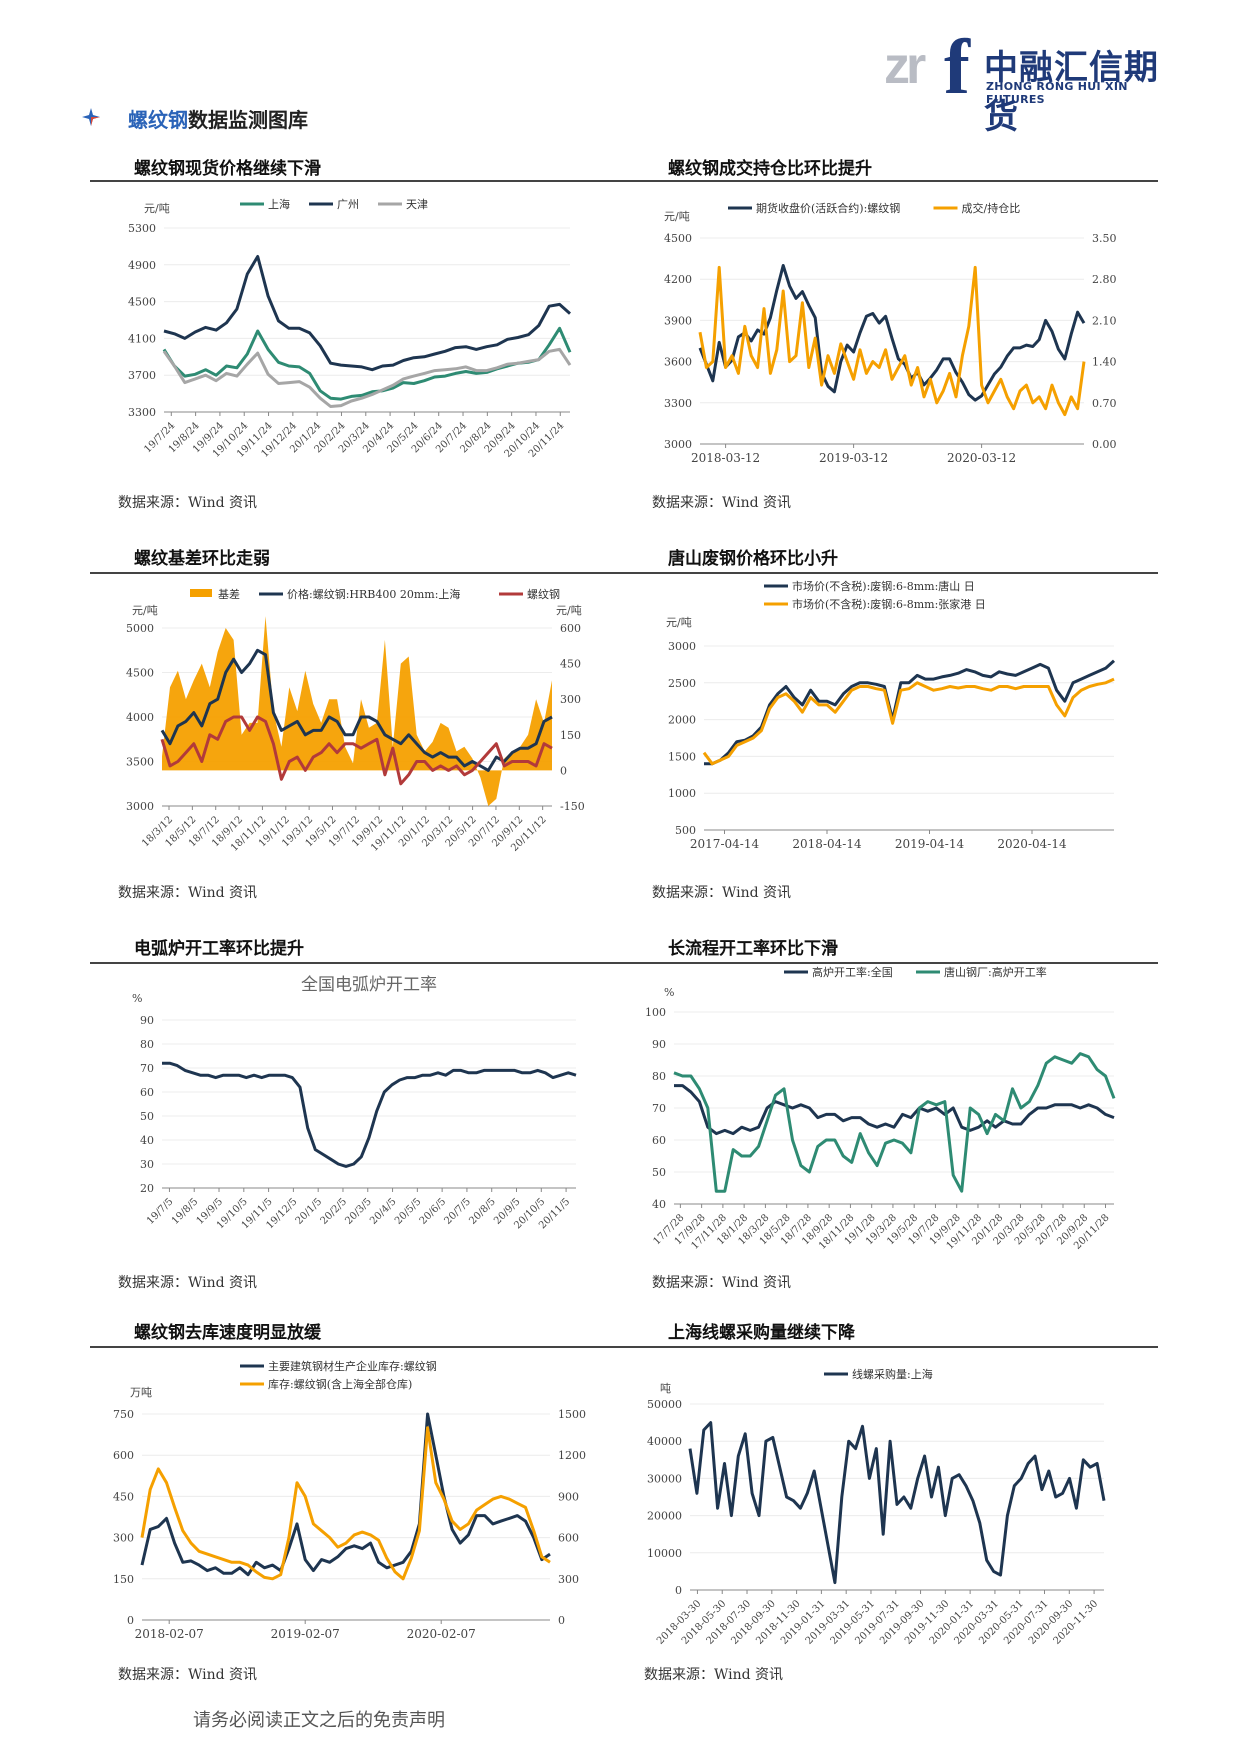 The width and height of the screenshot is (1240, 1754). I want to click on y2-tick-label: 0.70, so click(1104, 403).